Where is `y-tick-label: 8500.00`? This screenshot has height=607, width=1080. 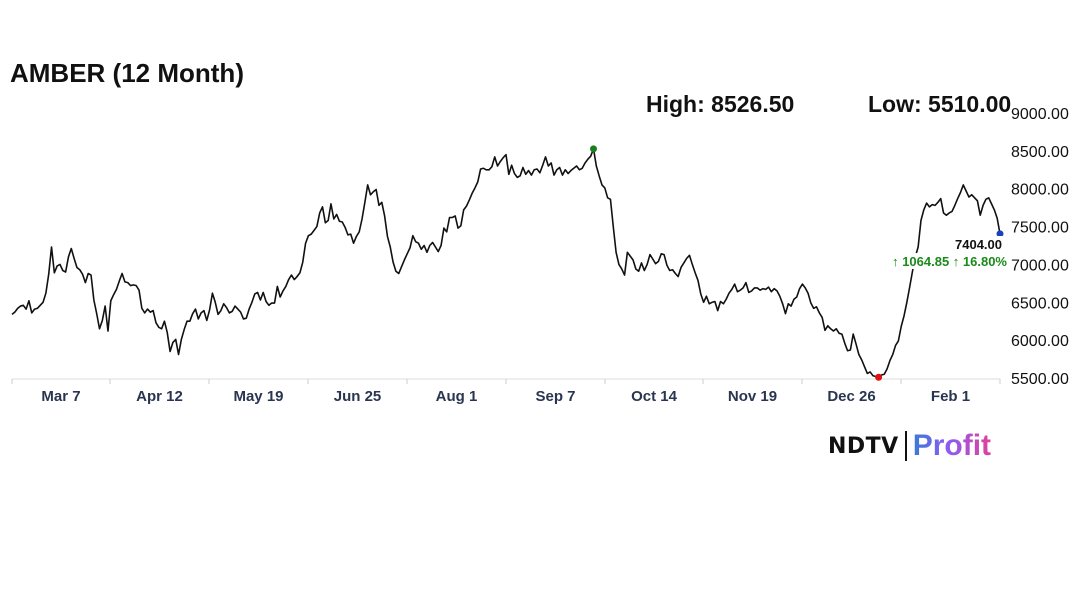 y-tick-label: 8500.00 is located at coordinates (1040, 152).